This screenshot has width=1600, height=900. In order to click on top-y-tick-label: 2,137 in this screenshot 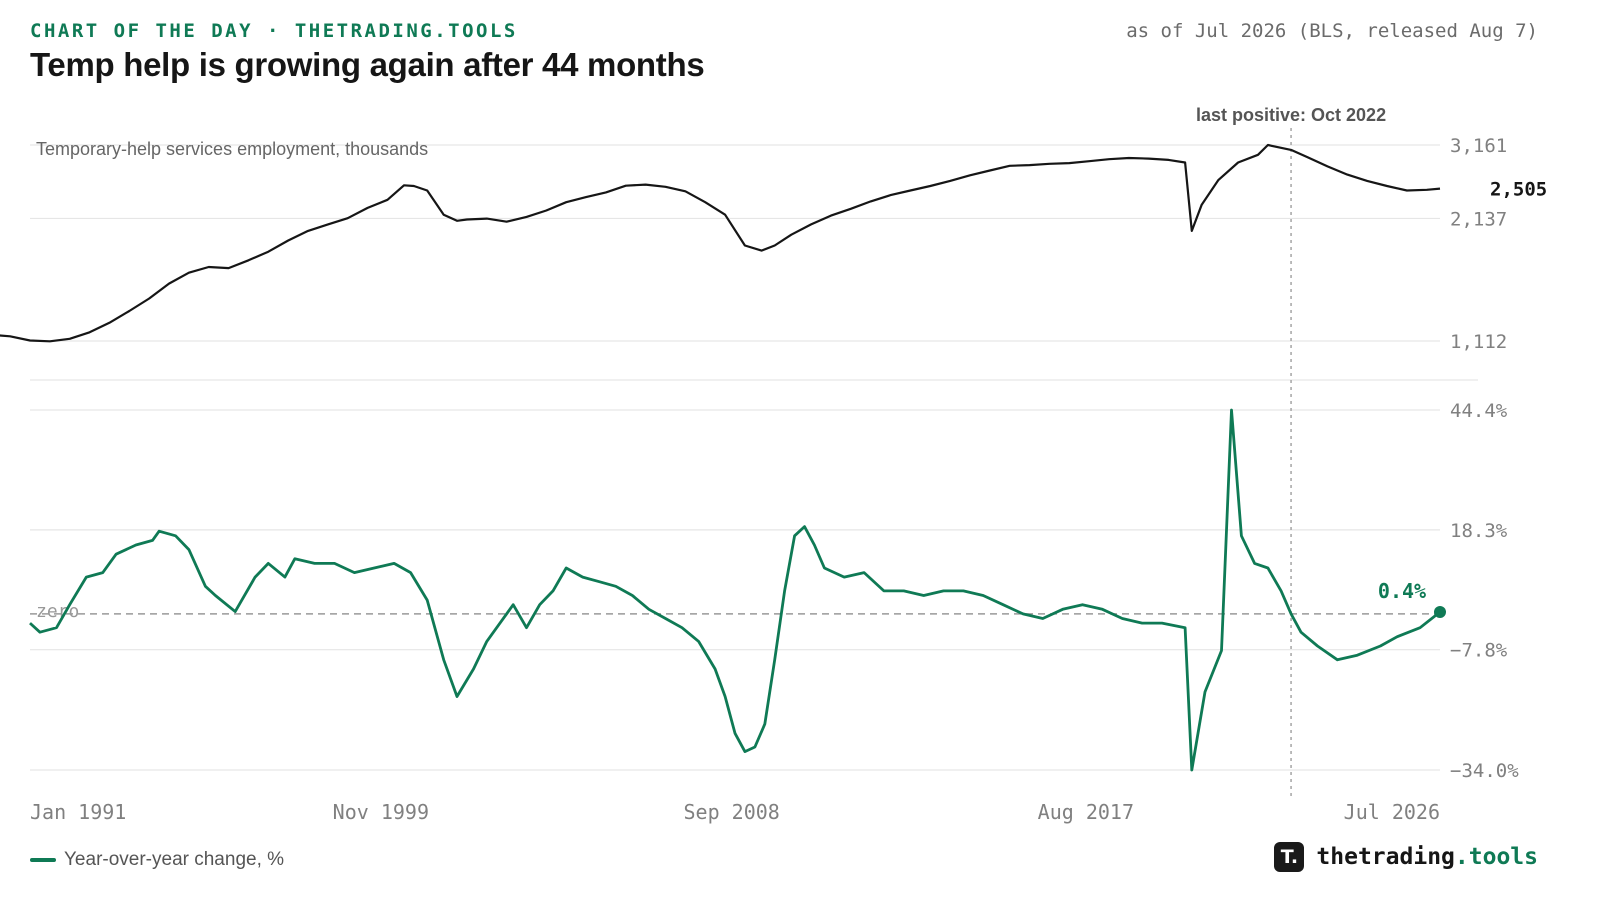, I will do `click(1478, 219)`.